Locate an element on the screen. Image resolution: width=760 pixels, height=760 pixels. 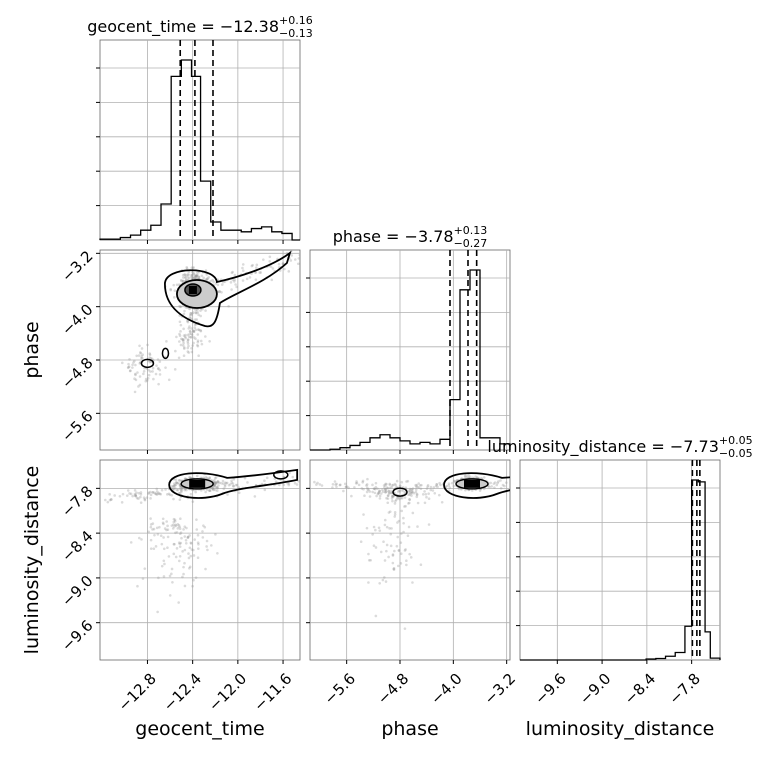
x-tick-label: −4.8 is located at coordinates (393, 689).